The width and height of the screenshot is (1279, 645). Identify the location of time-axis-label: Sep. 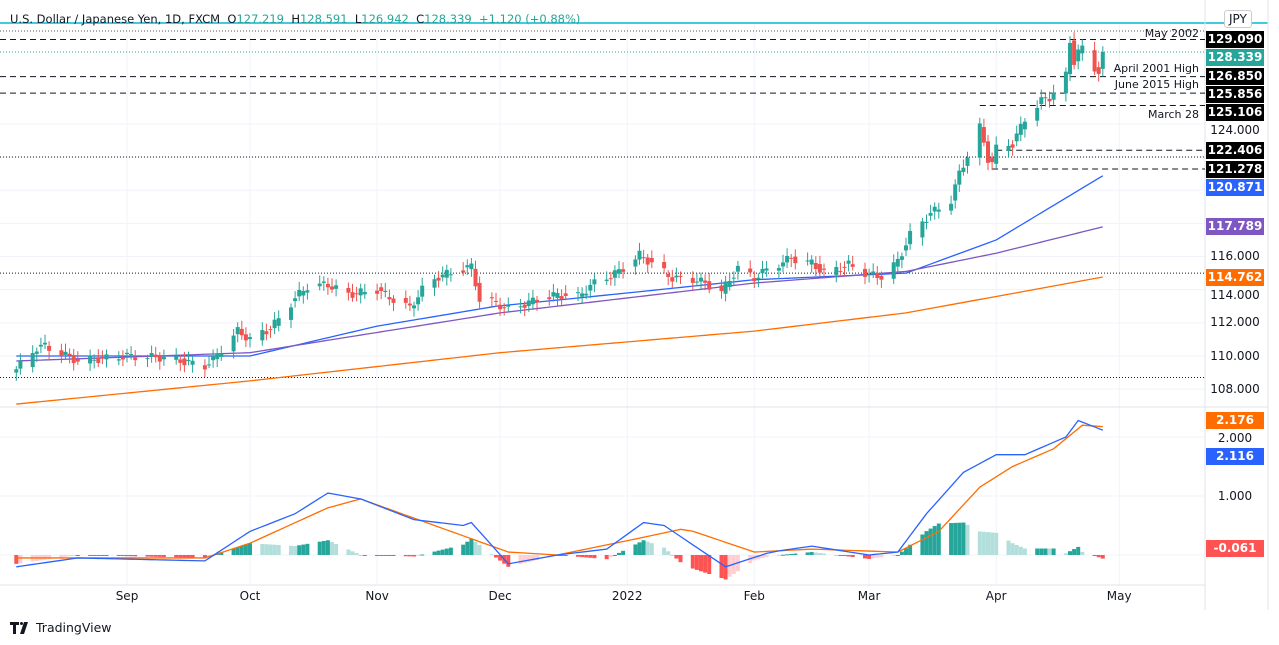
(127, 596).